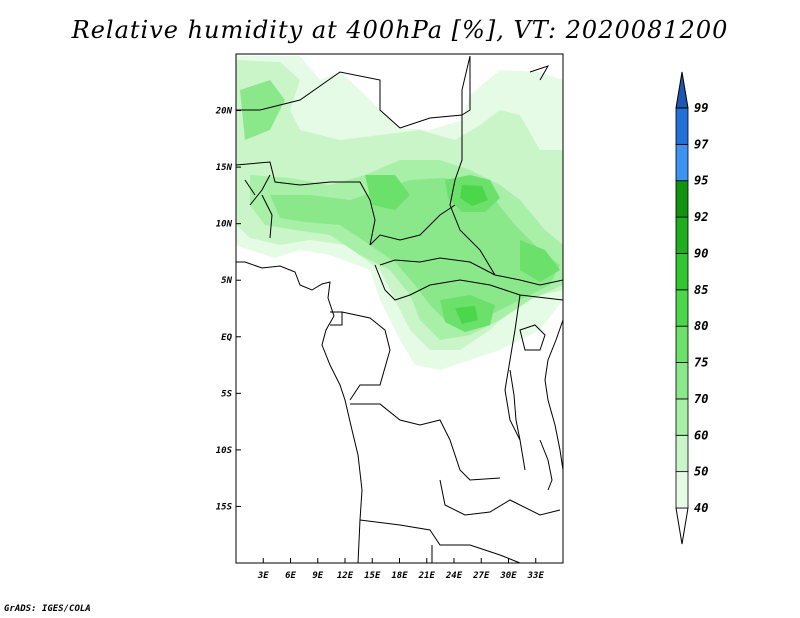 This screenshot has height=618, width=800. I want to click on lon-tick-label: 6E, so click(290, 576).